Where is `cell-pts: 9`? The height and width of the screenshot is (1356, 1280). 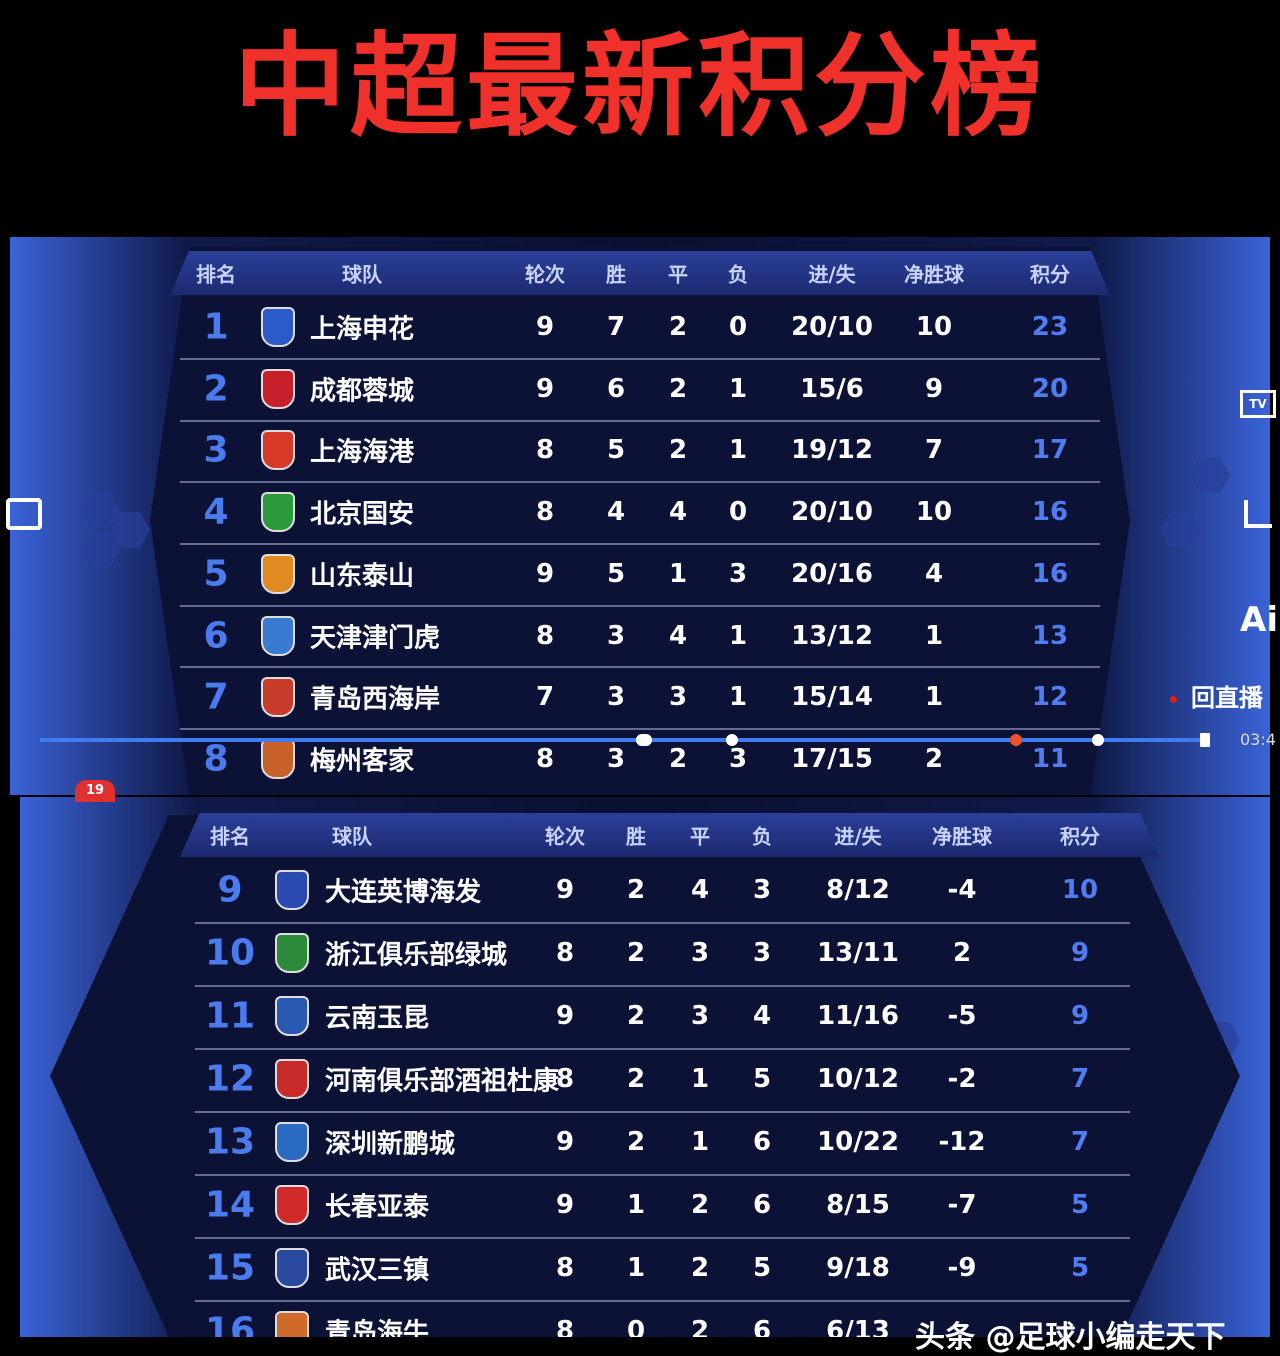
cell-pts: 9 is located at coordinates (1080, 1016).